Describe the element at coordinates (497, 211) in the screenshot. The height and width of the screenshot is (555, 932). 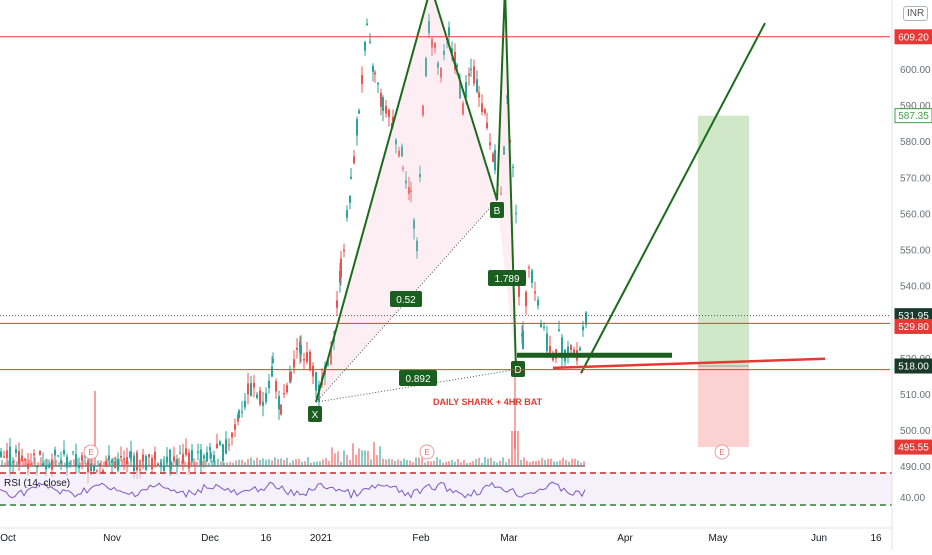
I see `point-b-label: B` at that location.